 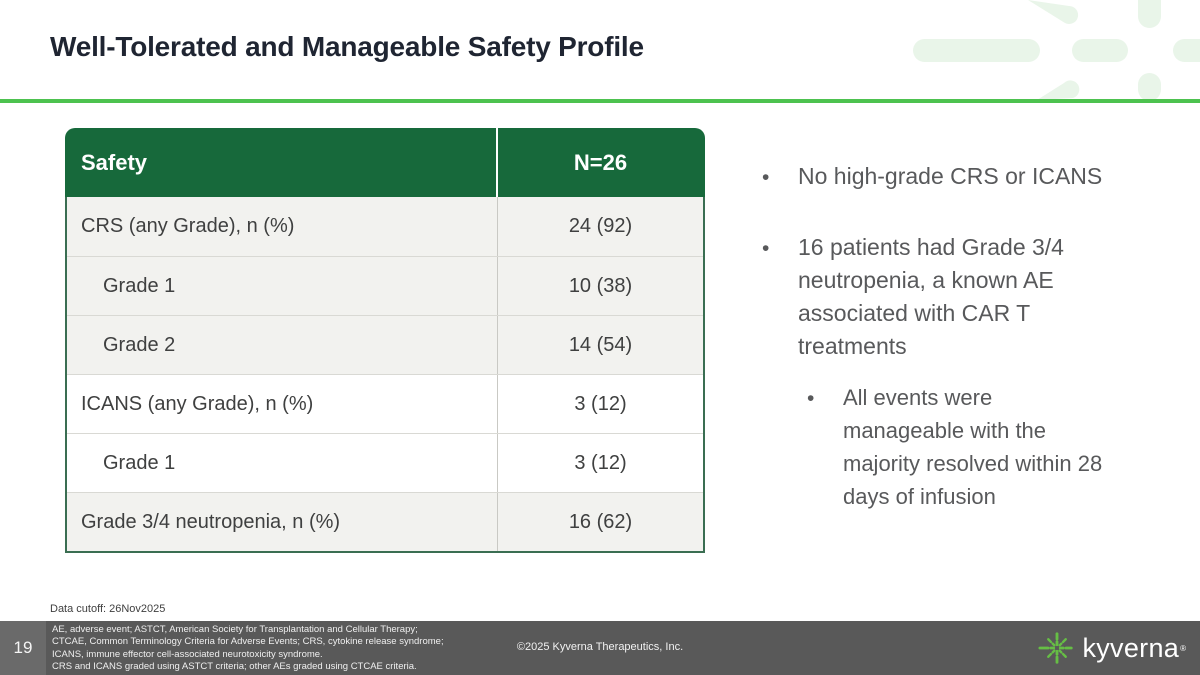 What do you see at coordinates (1183, 648) in the screenshot?
I see `registered-mark: ®` at bounding box center [1183, 648].